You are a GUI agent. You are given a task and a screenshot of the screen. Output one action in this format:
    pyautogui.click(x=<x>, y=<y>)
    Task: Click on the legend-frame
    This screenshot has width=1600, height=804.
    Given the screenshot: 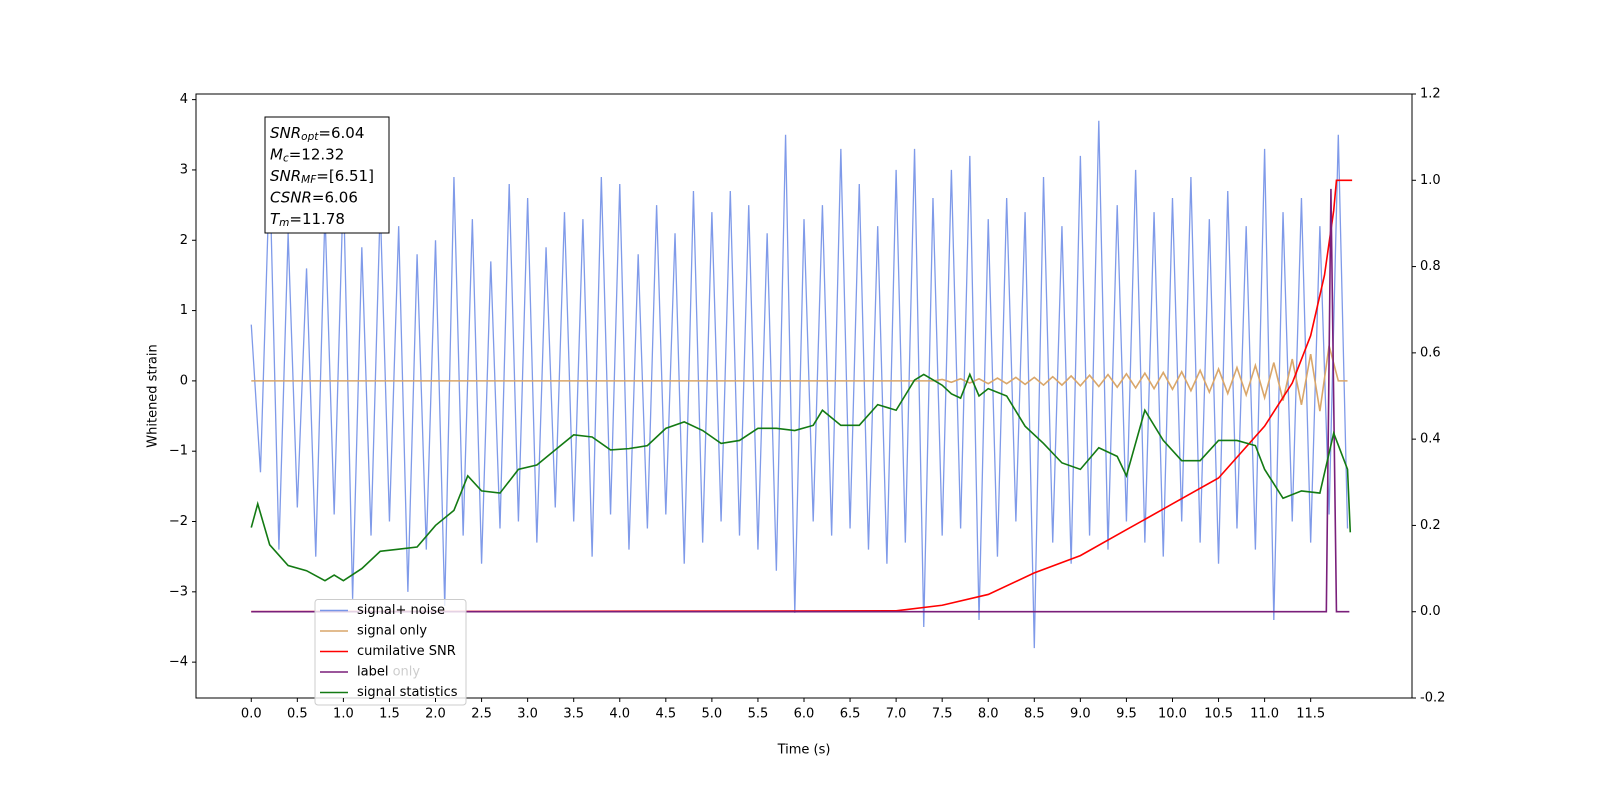 What is the action you would take?
    pyautogui.click(x=390, y=652)
    